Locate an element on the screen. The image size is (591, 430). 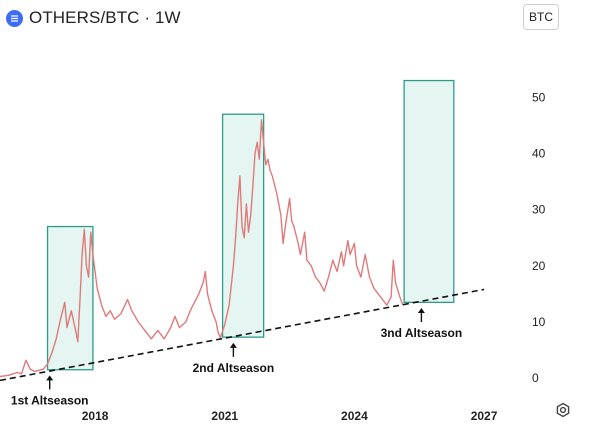
y-tick-label-20: 20 is located at coordinates (539, 266).